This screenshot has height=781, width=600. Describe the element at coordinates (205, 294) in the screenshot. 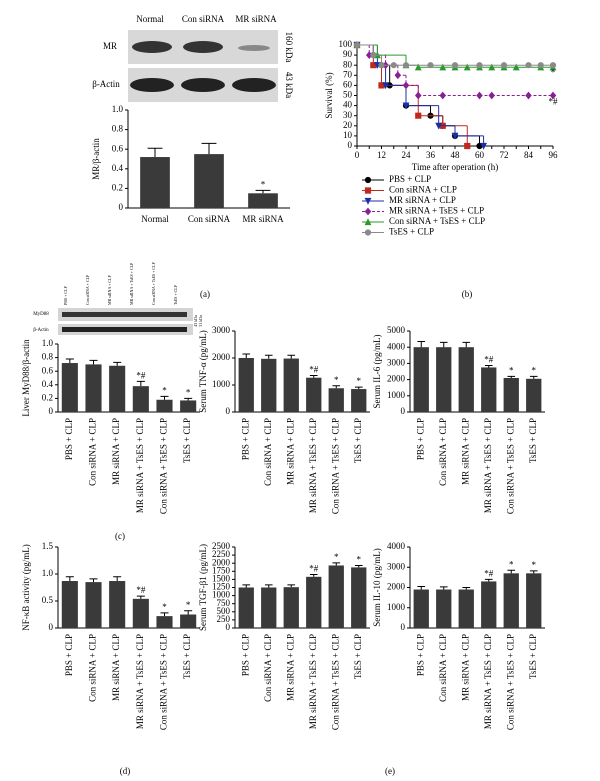

I see `panel-label: (a)` at that location.